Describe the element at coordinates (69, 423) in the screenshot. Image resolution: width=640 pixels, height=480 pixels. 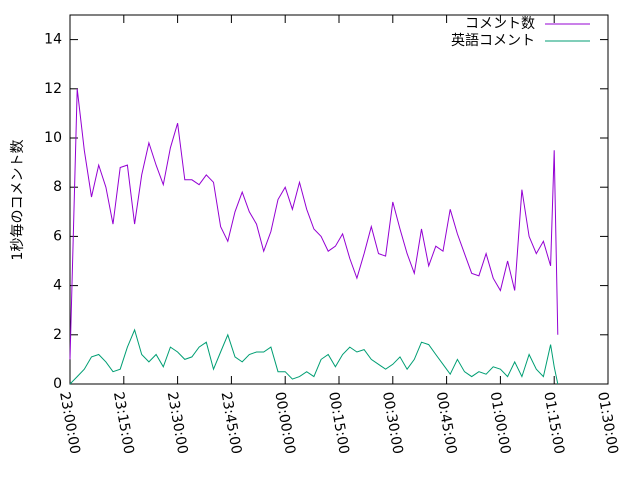
I see `x-tick-label: 23:00:00` at that location.